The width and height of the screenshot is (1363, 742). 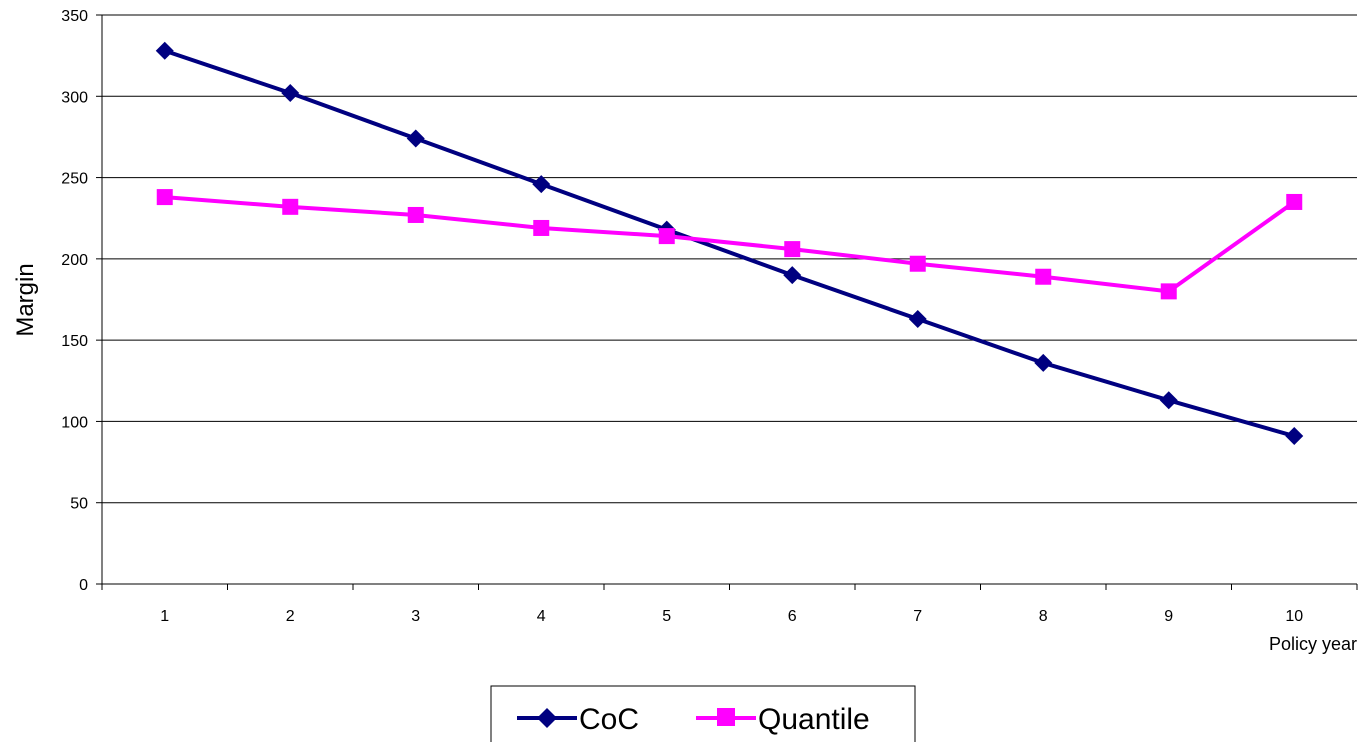 I want to click on x-tick-labels: 1 2 3 4 5 6 7 8 9 10, so click(x=731, y=616).